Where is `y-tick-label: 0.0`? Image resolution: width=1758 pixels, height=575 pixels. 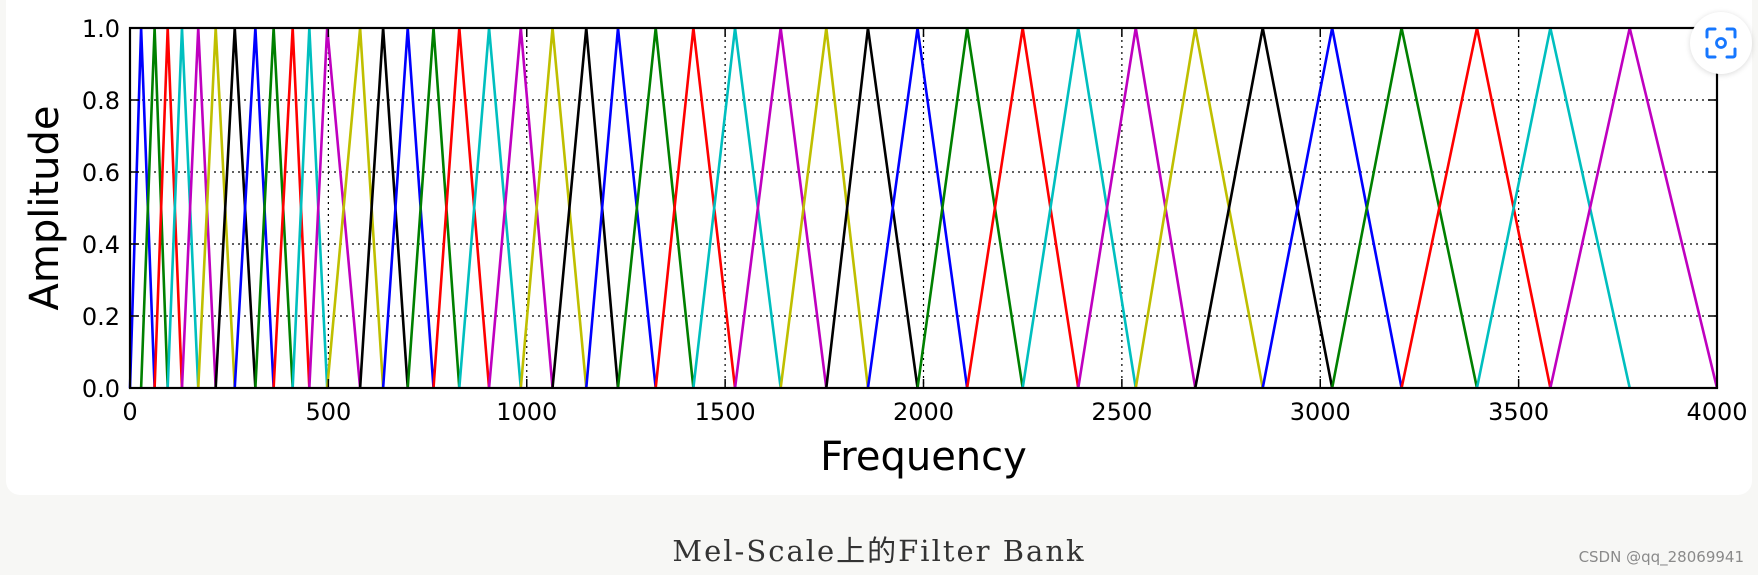
y-tick-label: 0.0 is located at coordinates (101, 389).